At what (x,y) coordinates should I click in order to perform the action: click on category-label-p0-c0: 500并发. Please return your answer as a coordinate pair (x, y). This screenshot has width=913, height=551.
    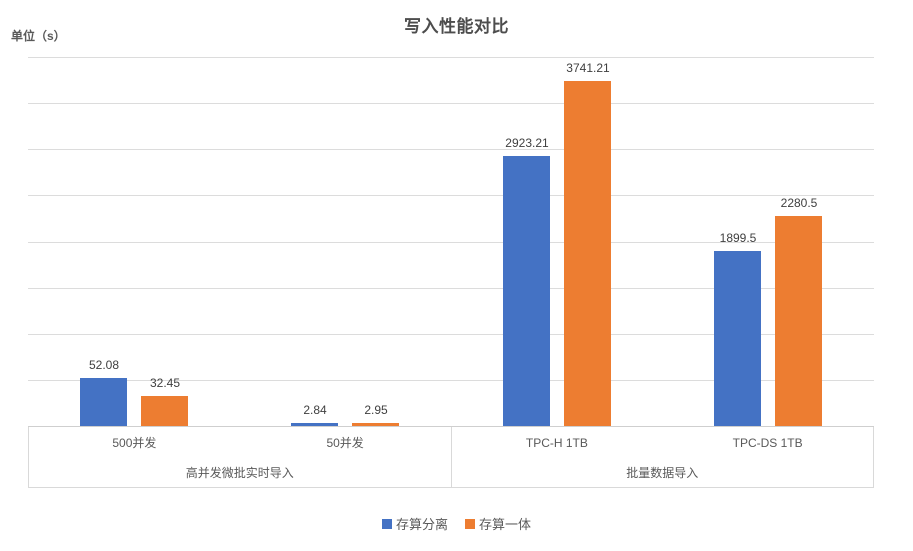
    Looking at the image, I should click on (134, 443).